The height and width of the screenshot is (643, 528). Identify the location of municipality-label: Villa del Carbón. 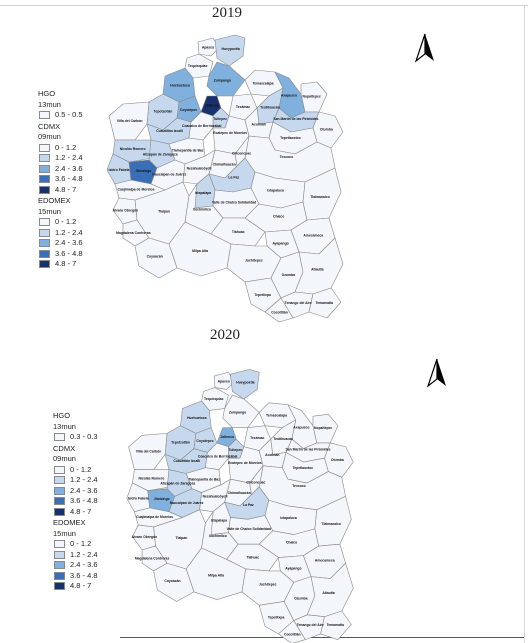
(130, 121).